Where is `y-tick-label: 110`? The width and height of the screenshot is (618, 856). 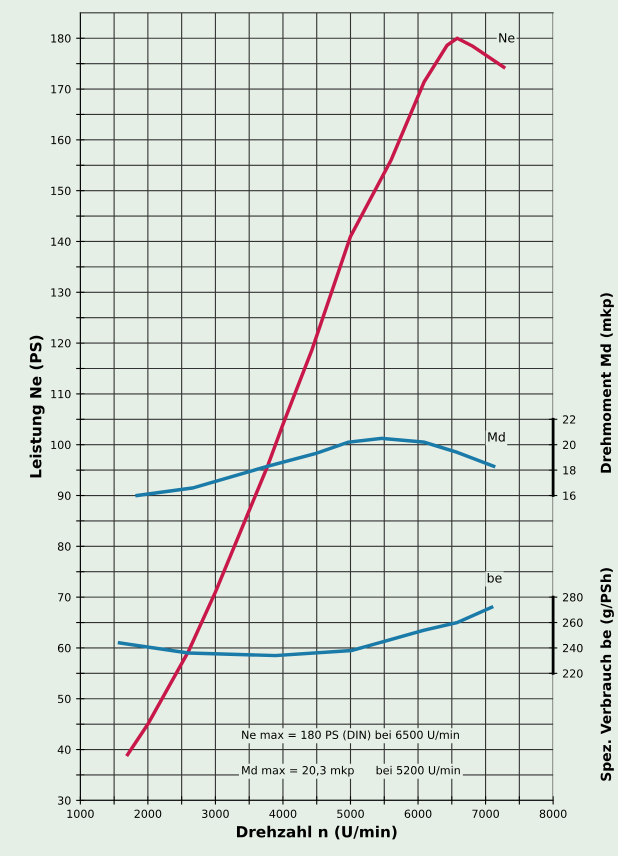
y-tick-label: 110 is located at coordinates (61, 394).